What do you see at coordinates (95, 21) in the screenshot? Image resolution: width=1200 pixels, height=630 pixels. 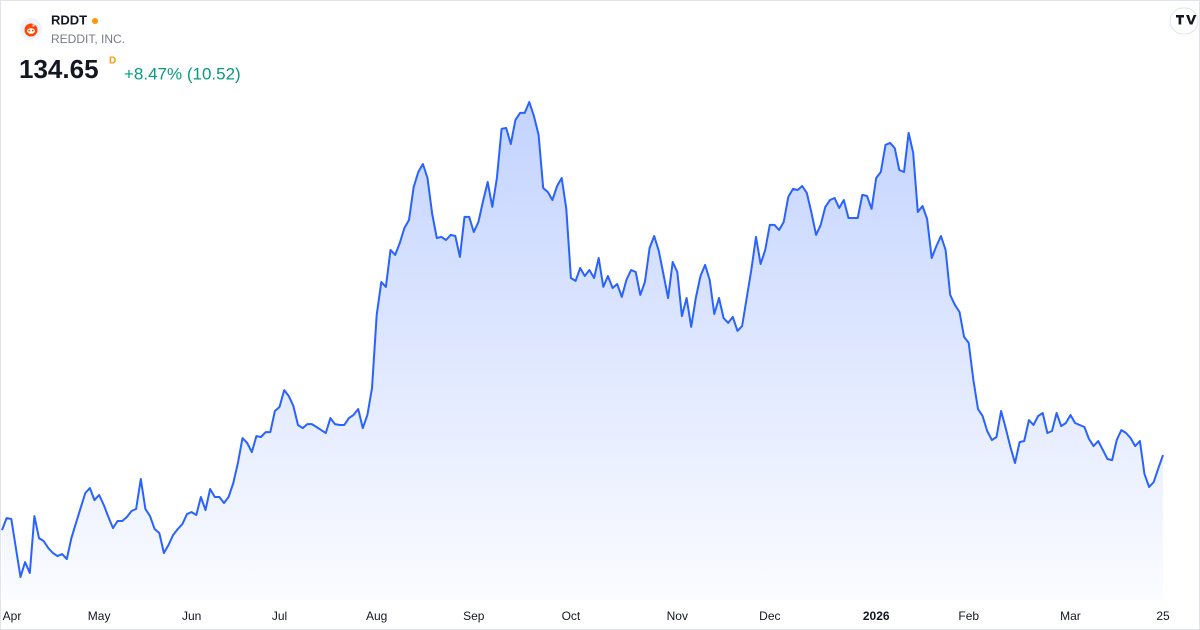 I see `status-dot` at bounding box center [95, 21].